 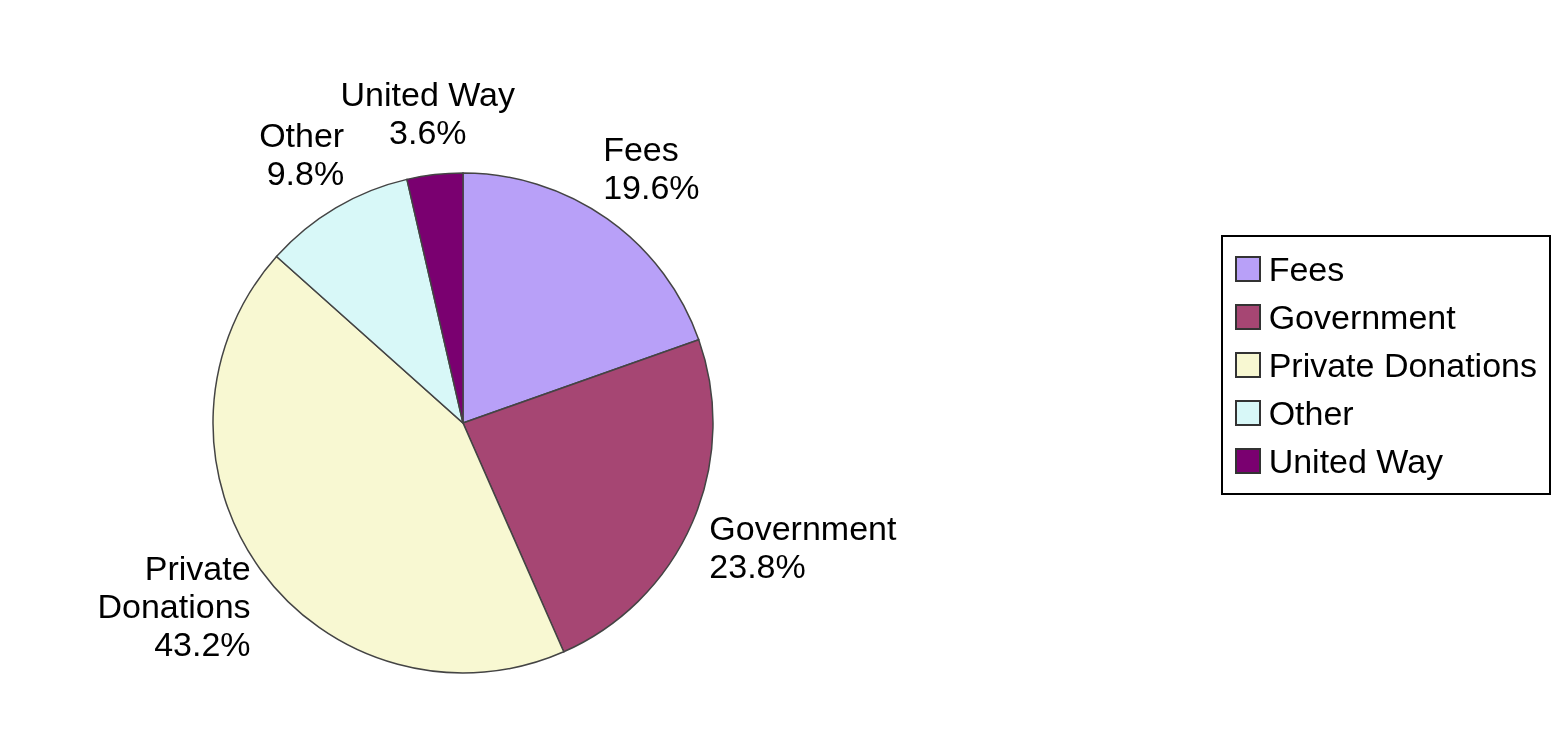 I want to click on legend-label: United Way, so click(x=1356, y=461).